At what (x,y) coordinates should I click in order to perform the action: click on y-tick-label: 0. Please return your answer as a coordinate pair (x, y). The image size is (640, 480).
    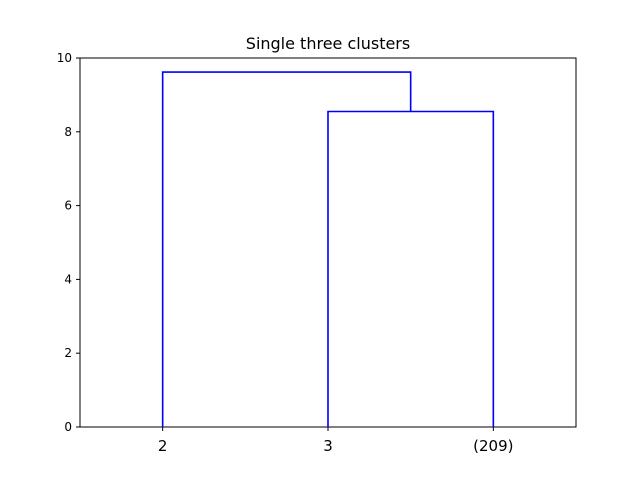
    Looking at the image, I should click on (68, 427).